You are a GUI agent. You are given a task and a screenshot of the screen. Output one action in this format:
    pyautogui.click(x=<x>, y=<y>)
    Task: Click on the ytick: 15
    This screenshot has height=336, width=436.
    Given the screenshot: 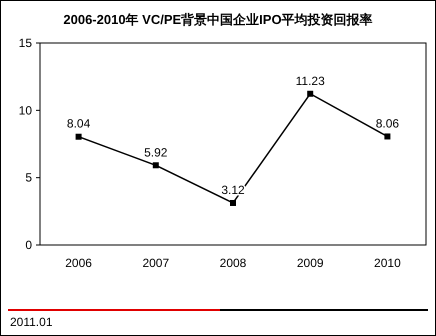 What is the action you would take?
    pyautogui.click(x=25, y=43)
    